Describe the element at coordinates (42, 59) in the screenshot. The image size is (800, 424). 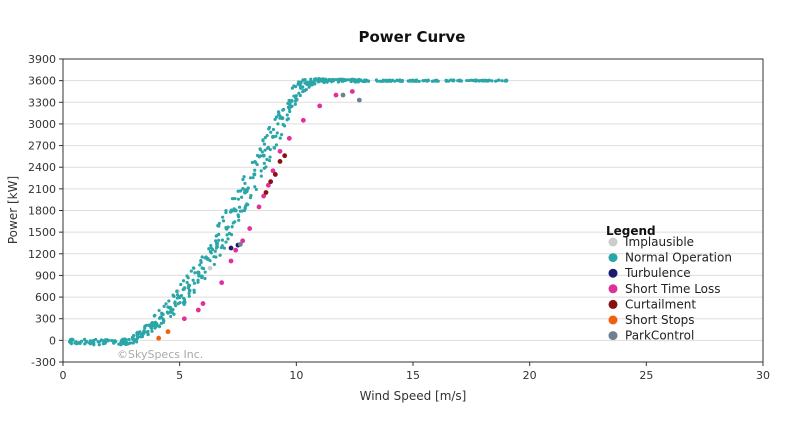
I see `y-tick-label: 3900` at that location.